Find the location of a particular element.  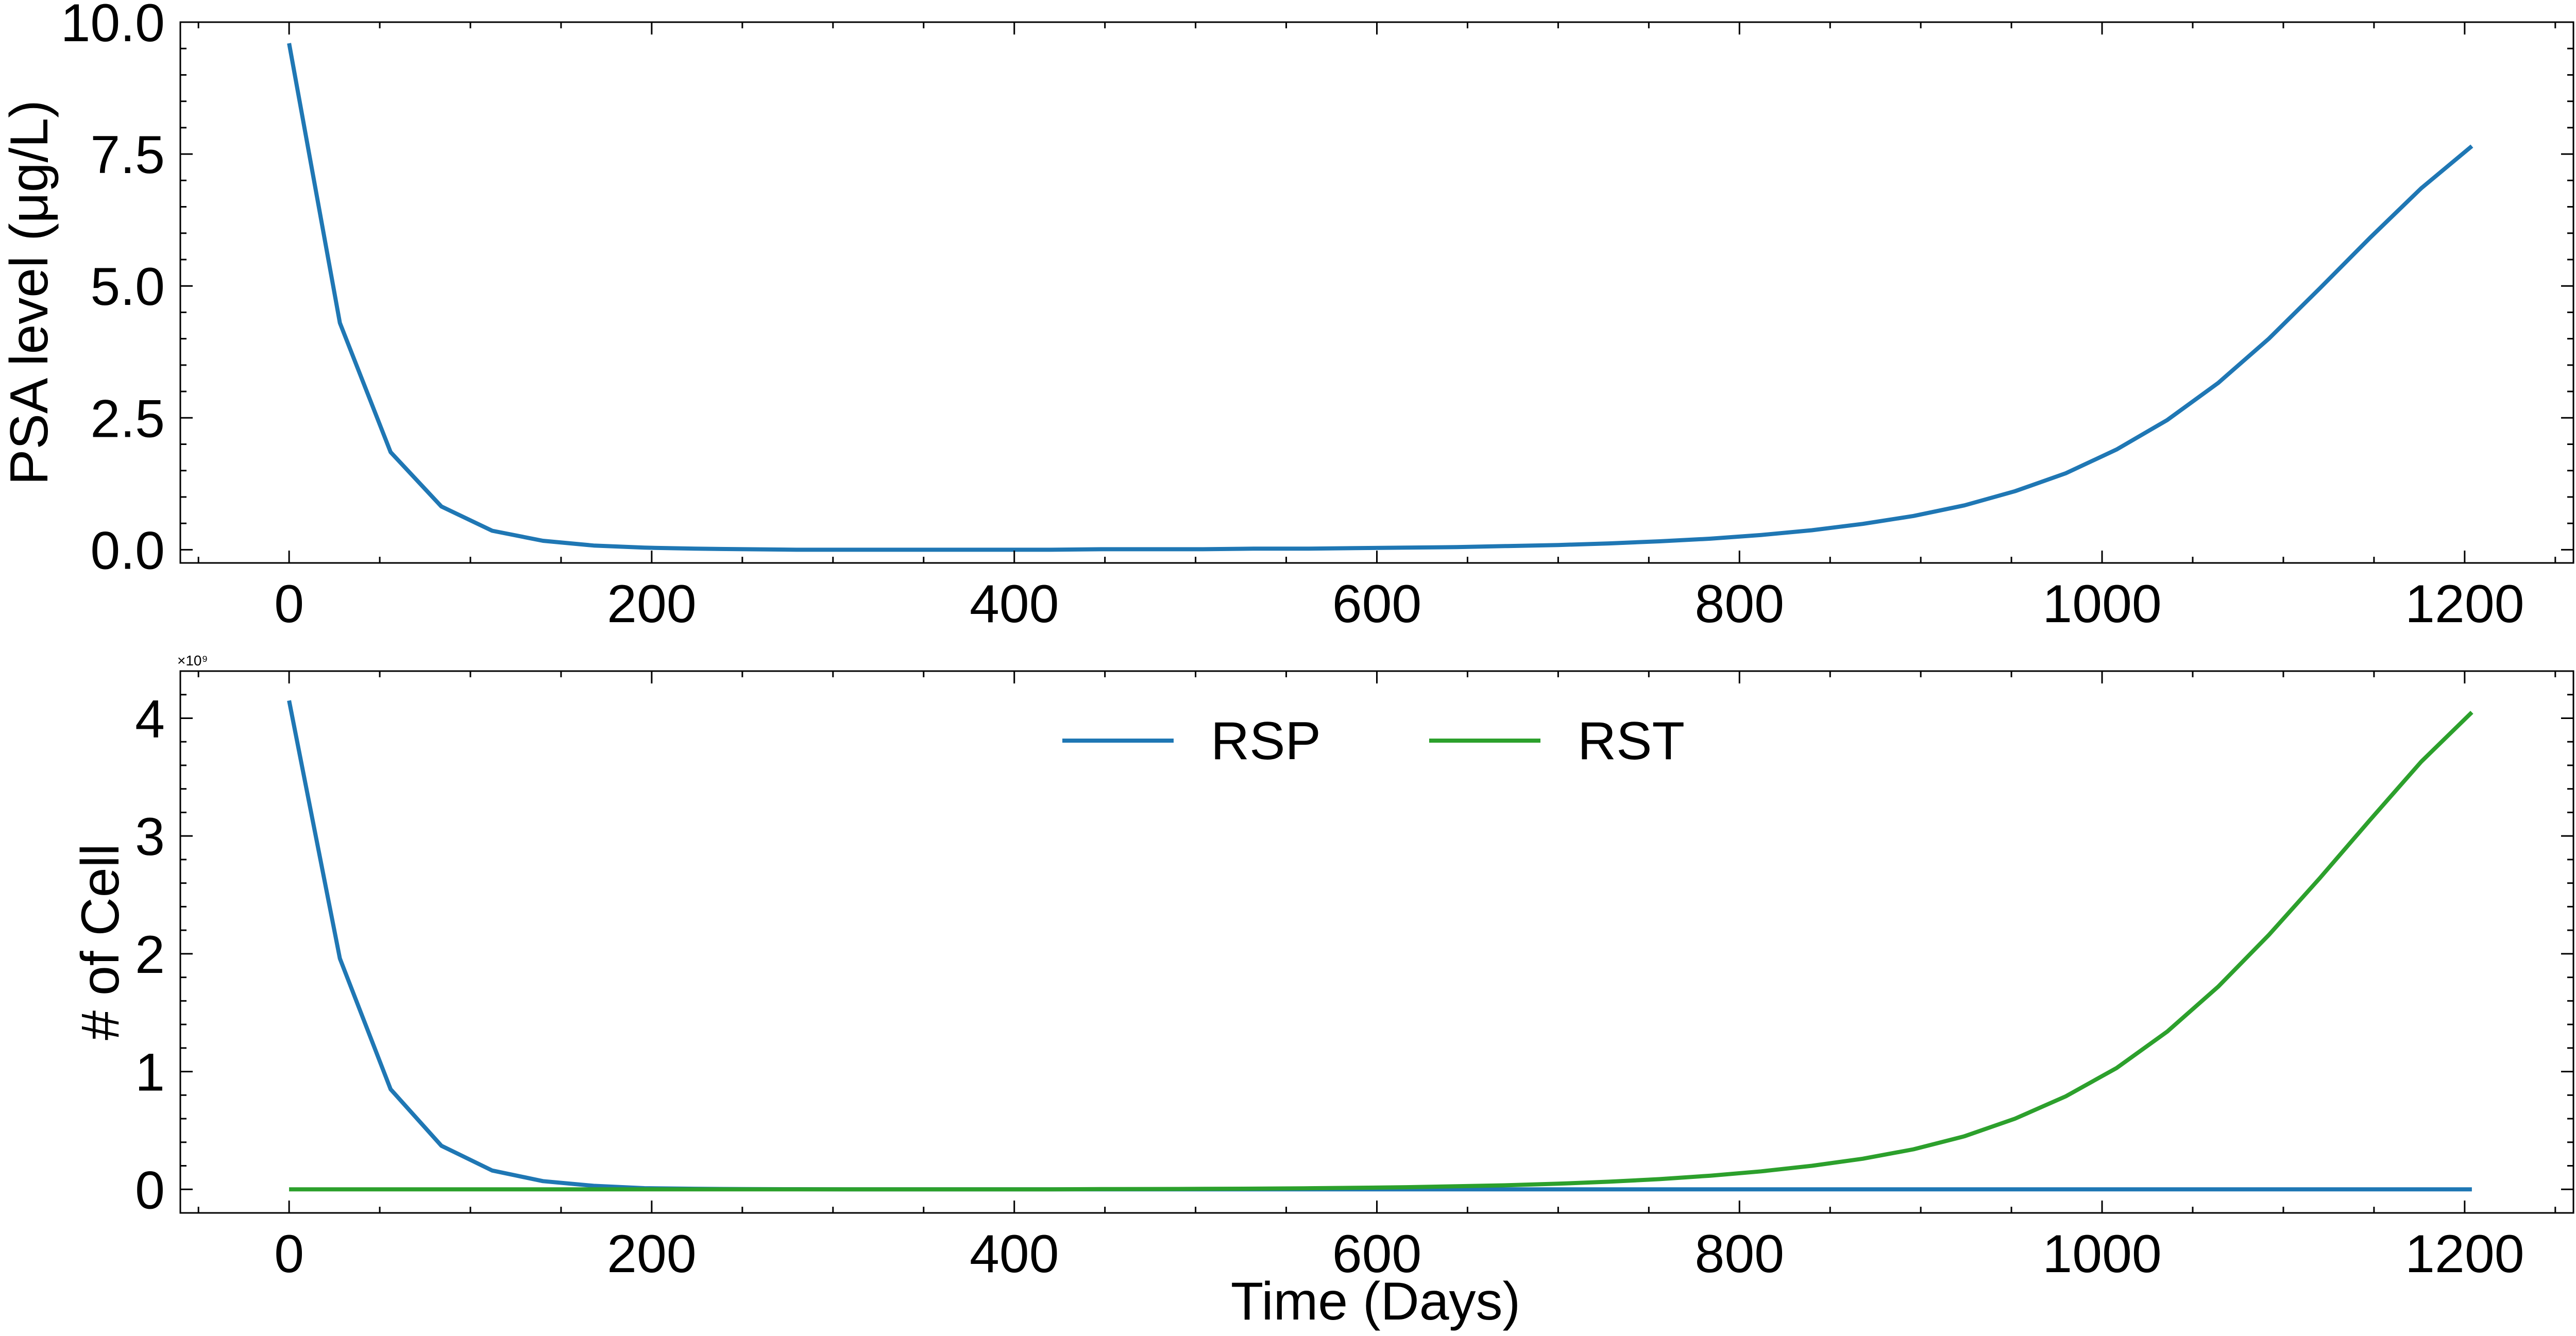

psa-y-tick-label: 5.0 is located at coordinates (127, 287).